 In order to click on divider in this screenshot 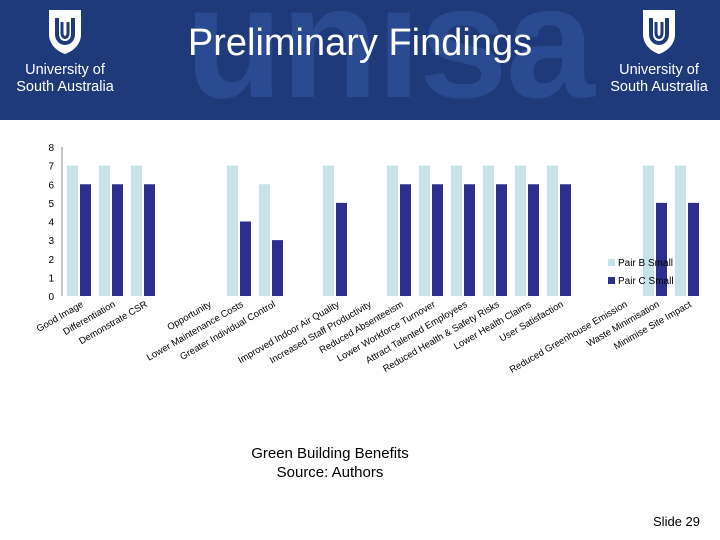, I will do `click(86, 122)`.